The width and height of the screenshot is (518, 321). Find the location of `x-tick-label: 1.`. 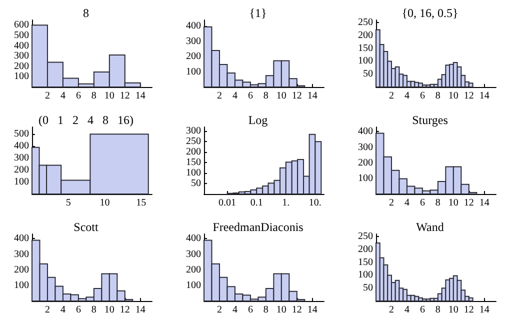

x-tick-label: 1. is located at coordinates (286, 203).